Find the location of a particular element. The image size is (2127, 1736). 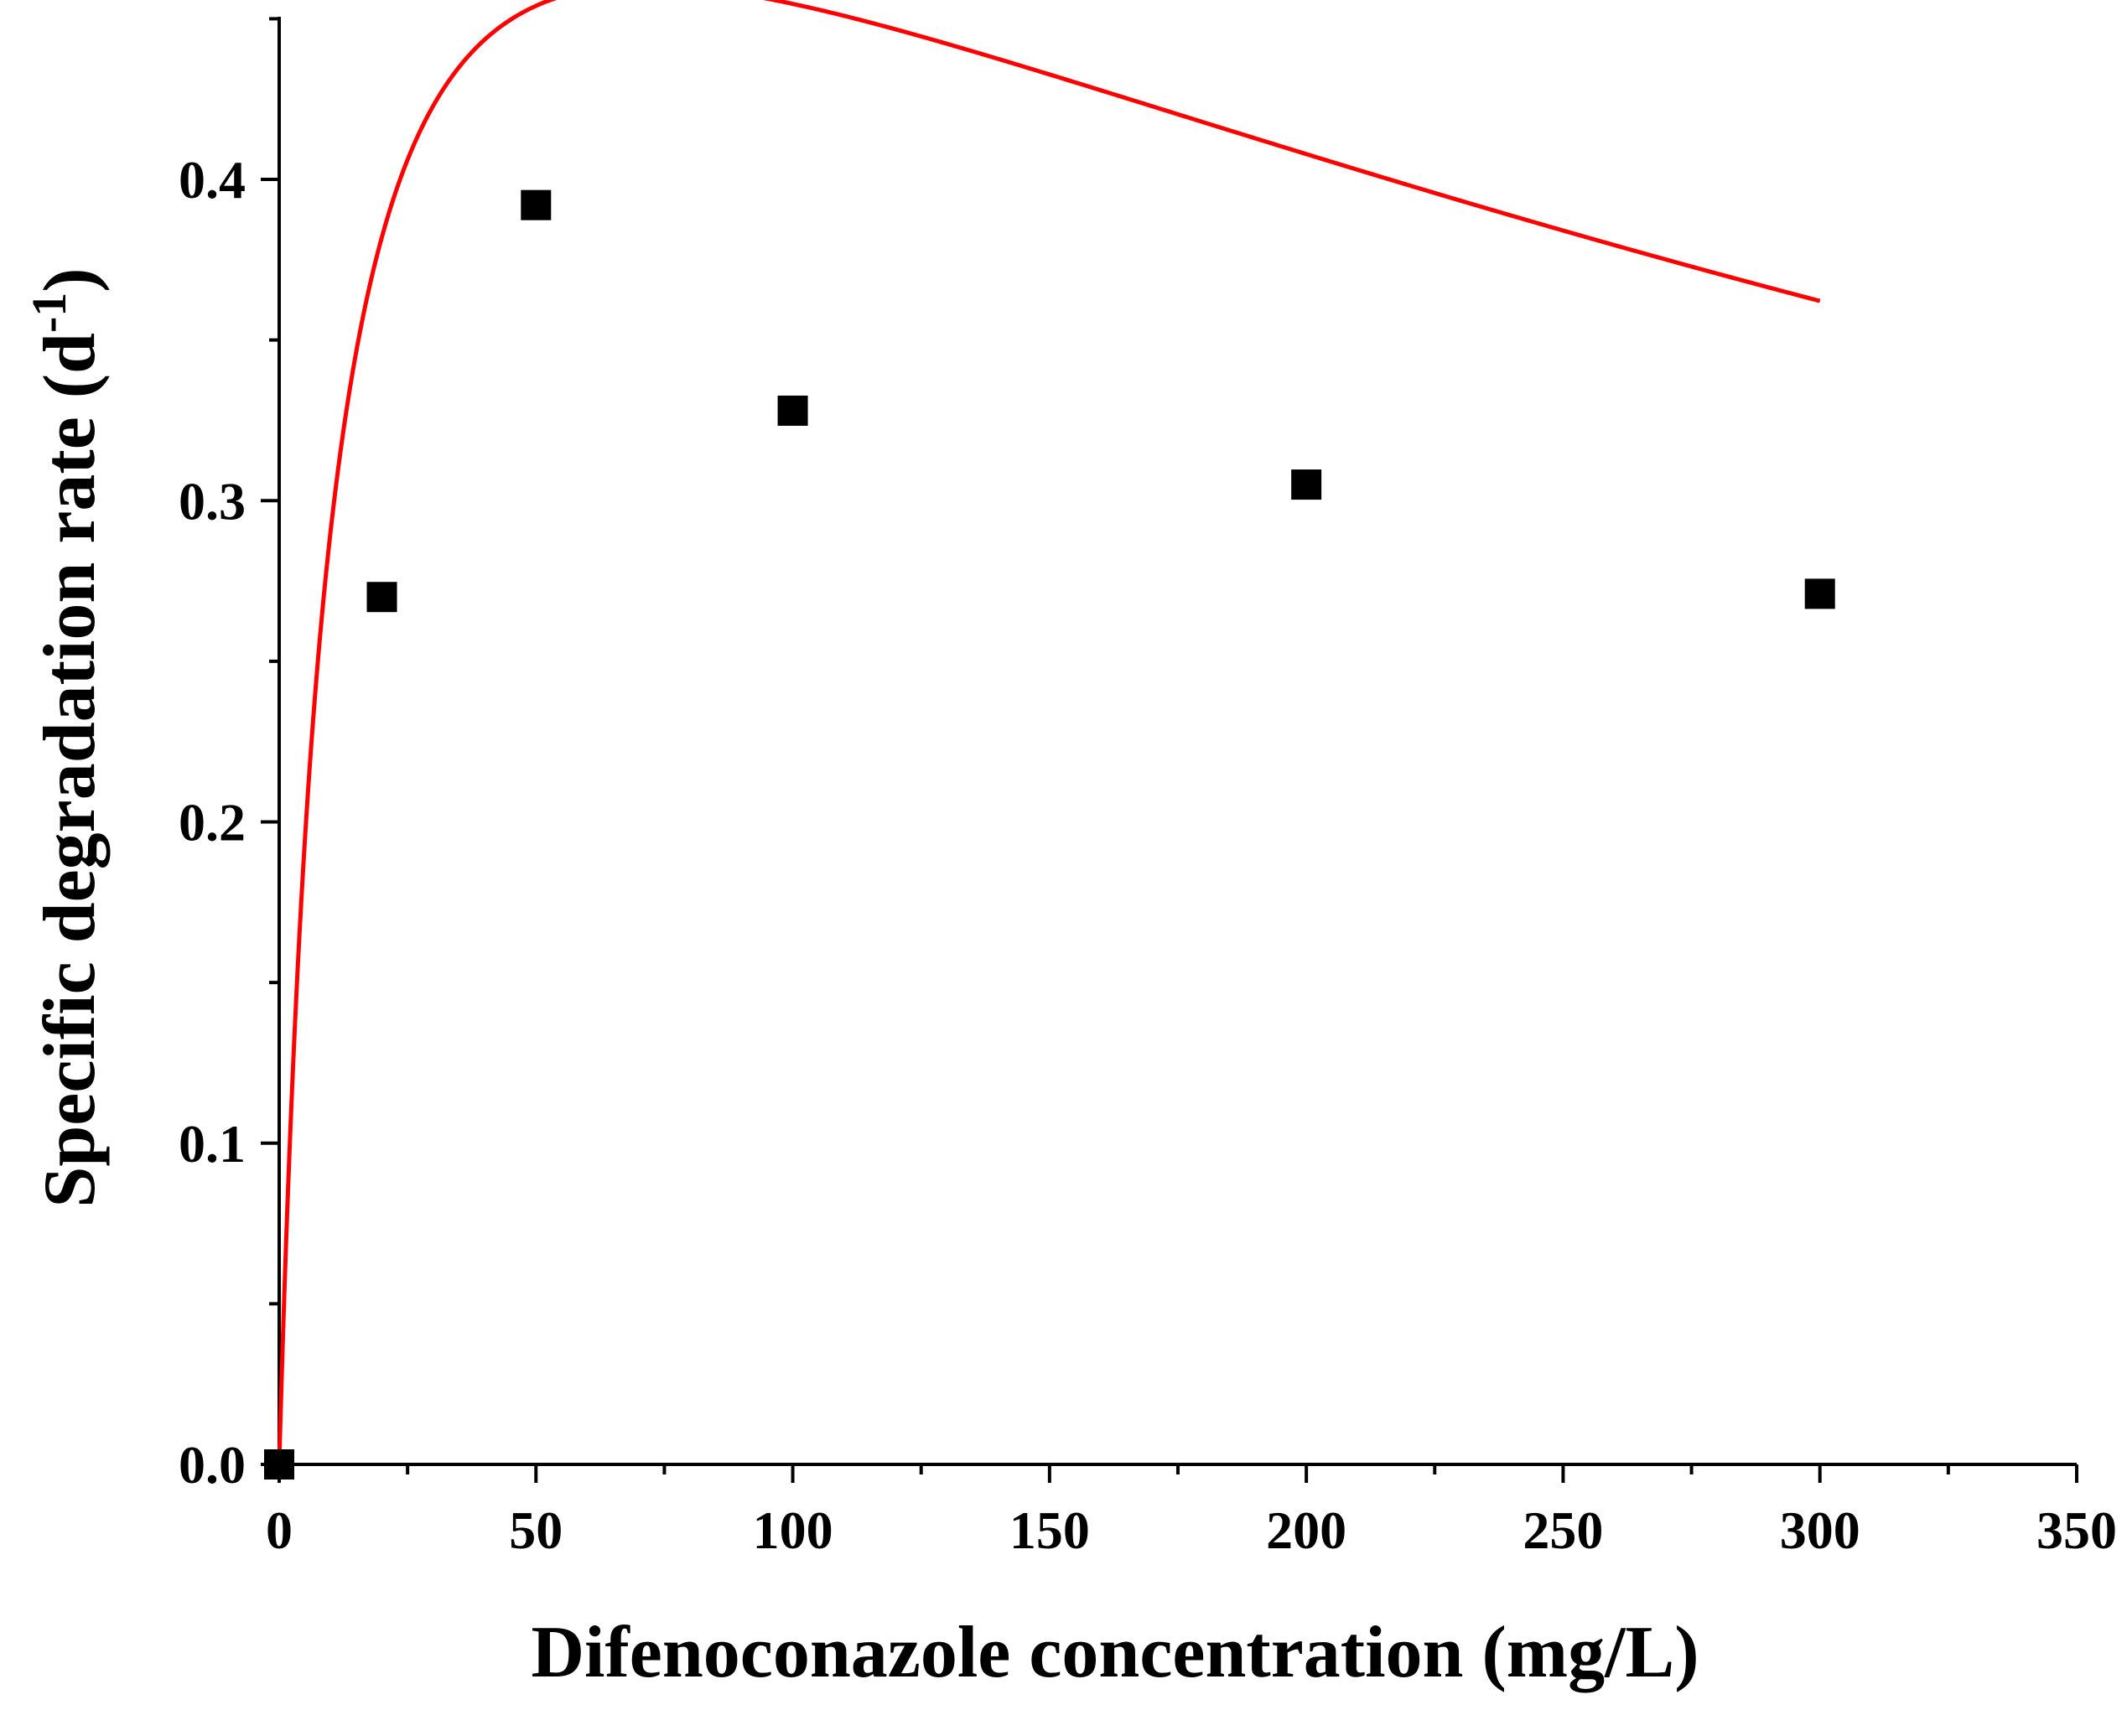

x-tick-label: 150 is located at coordinates (1049, 1530).